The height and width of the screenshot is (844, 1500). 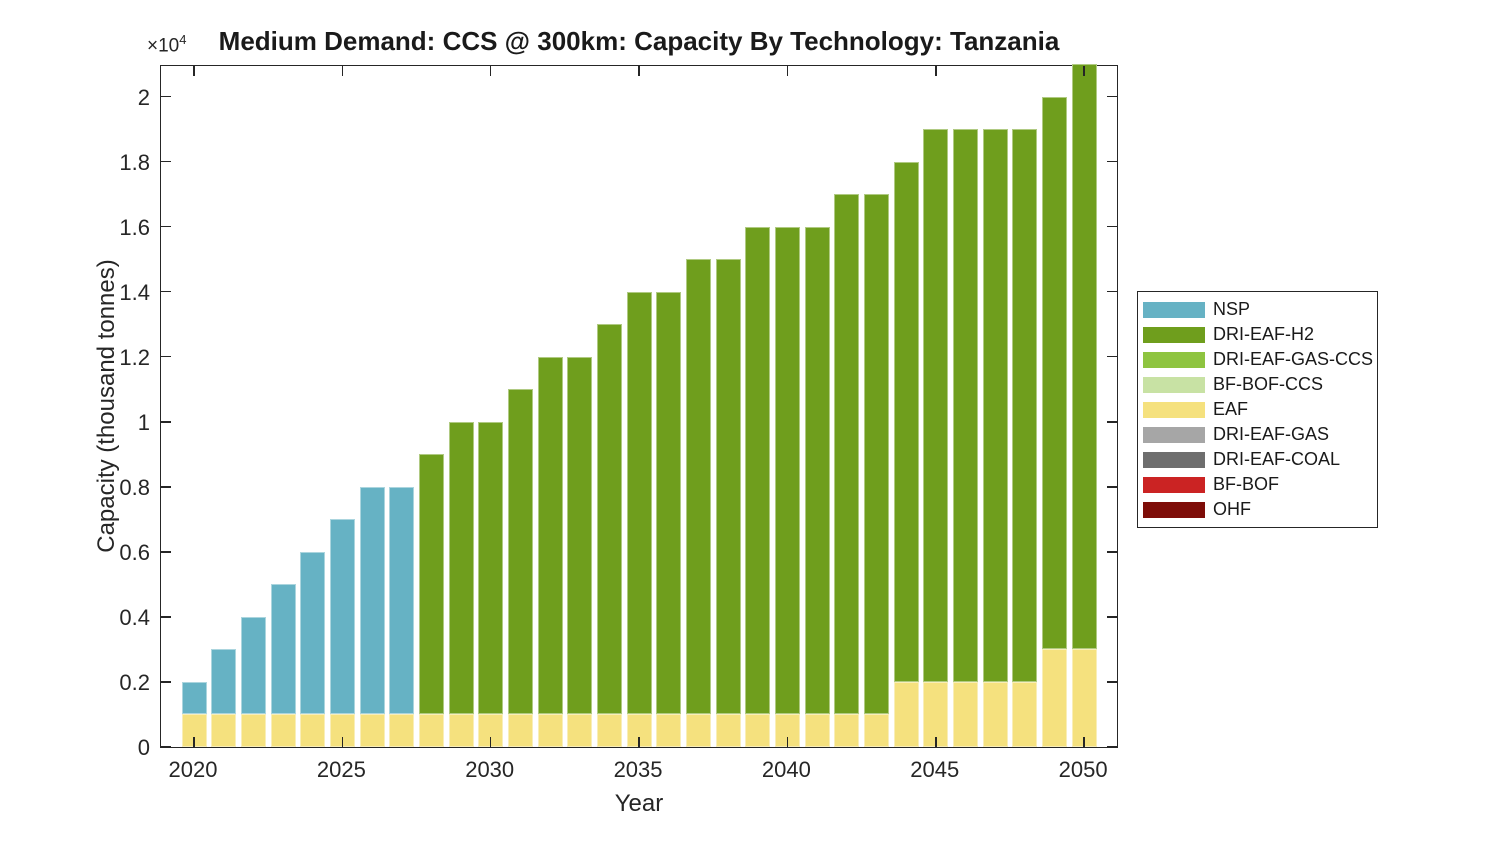 I want to click on bar-segment-2033-eaf, so click(x=580, y=730).